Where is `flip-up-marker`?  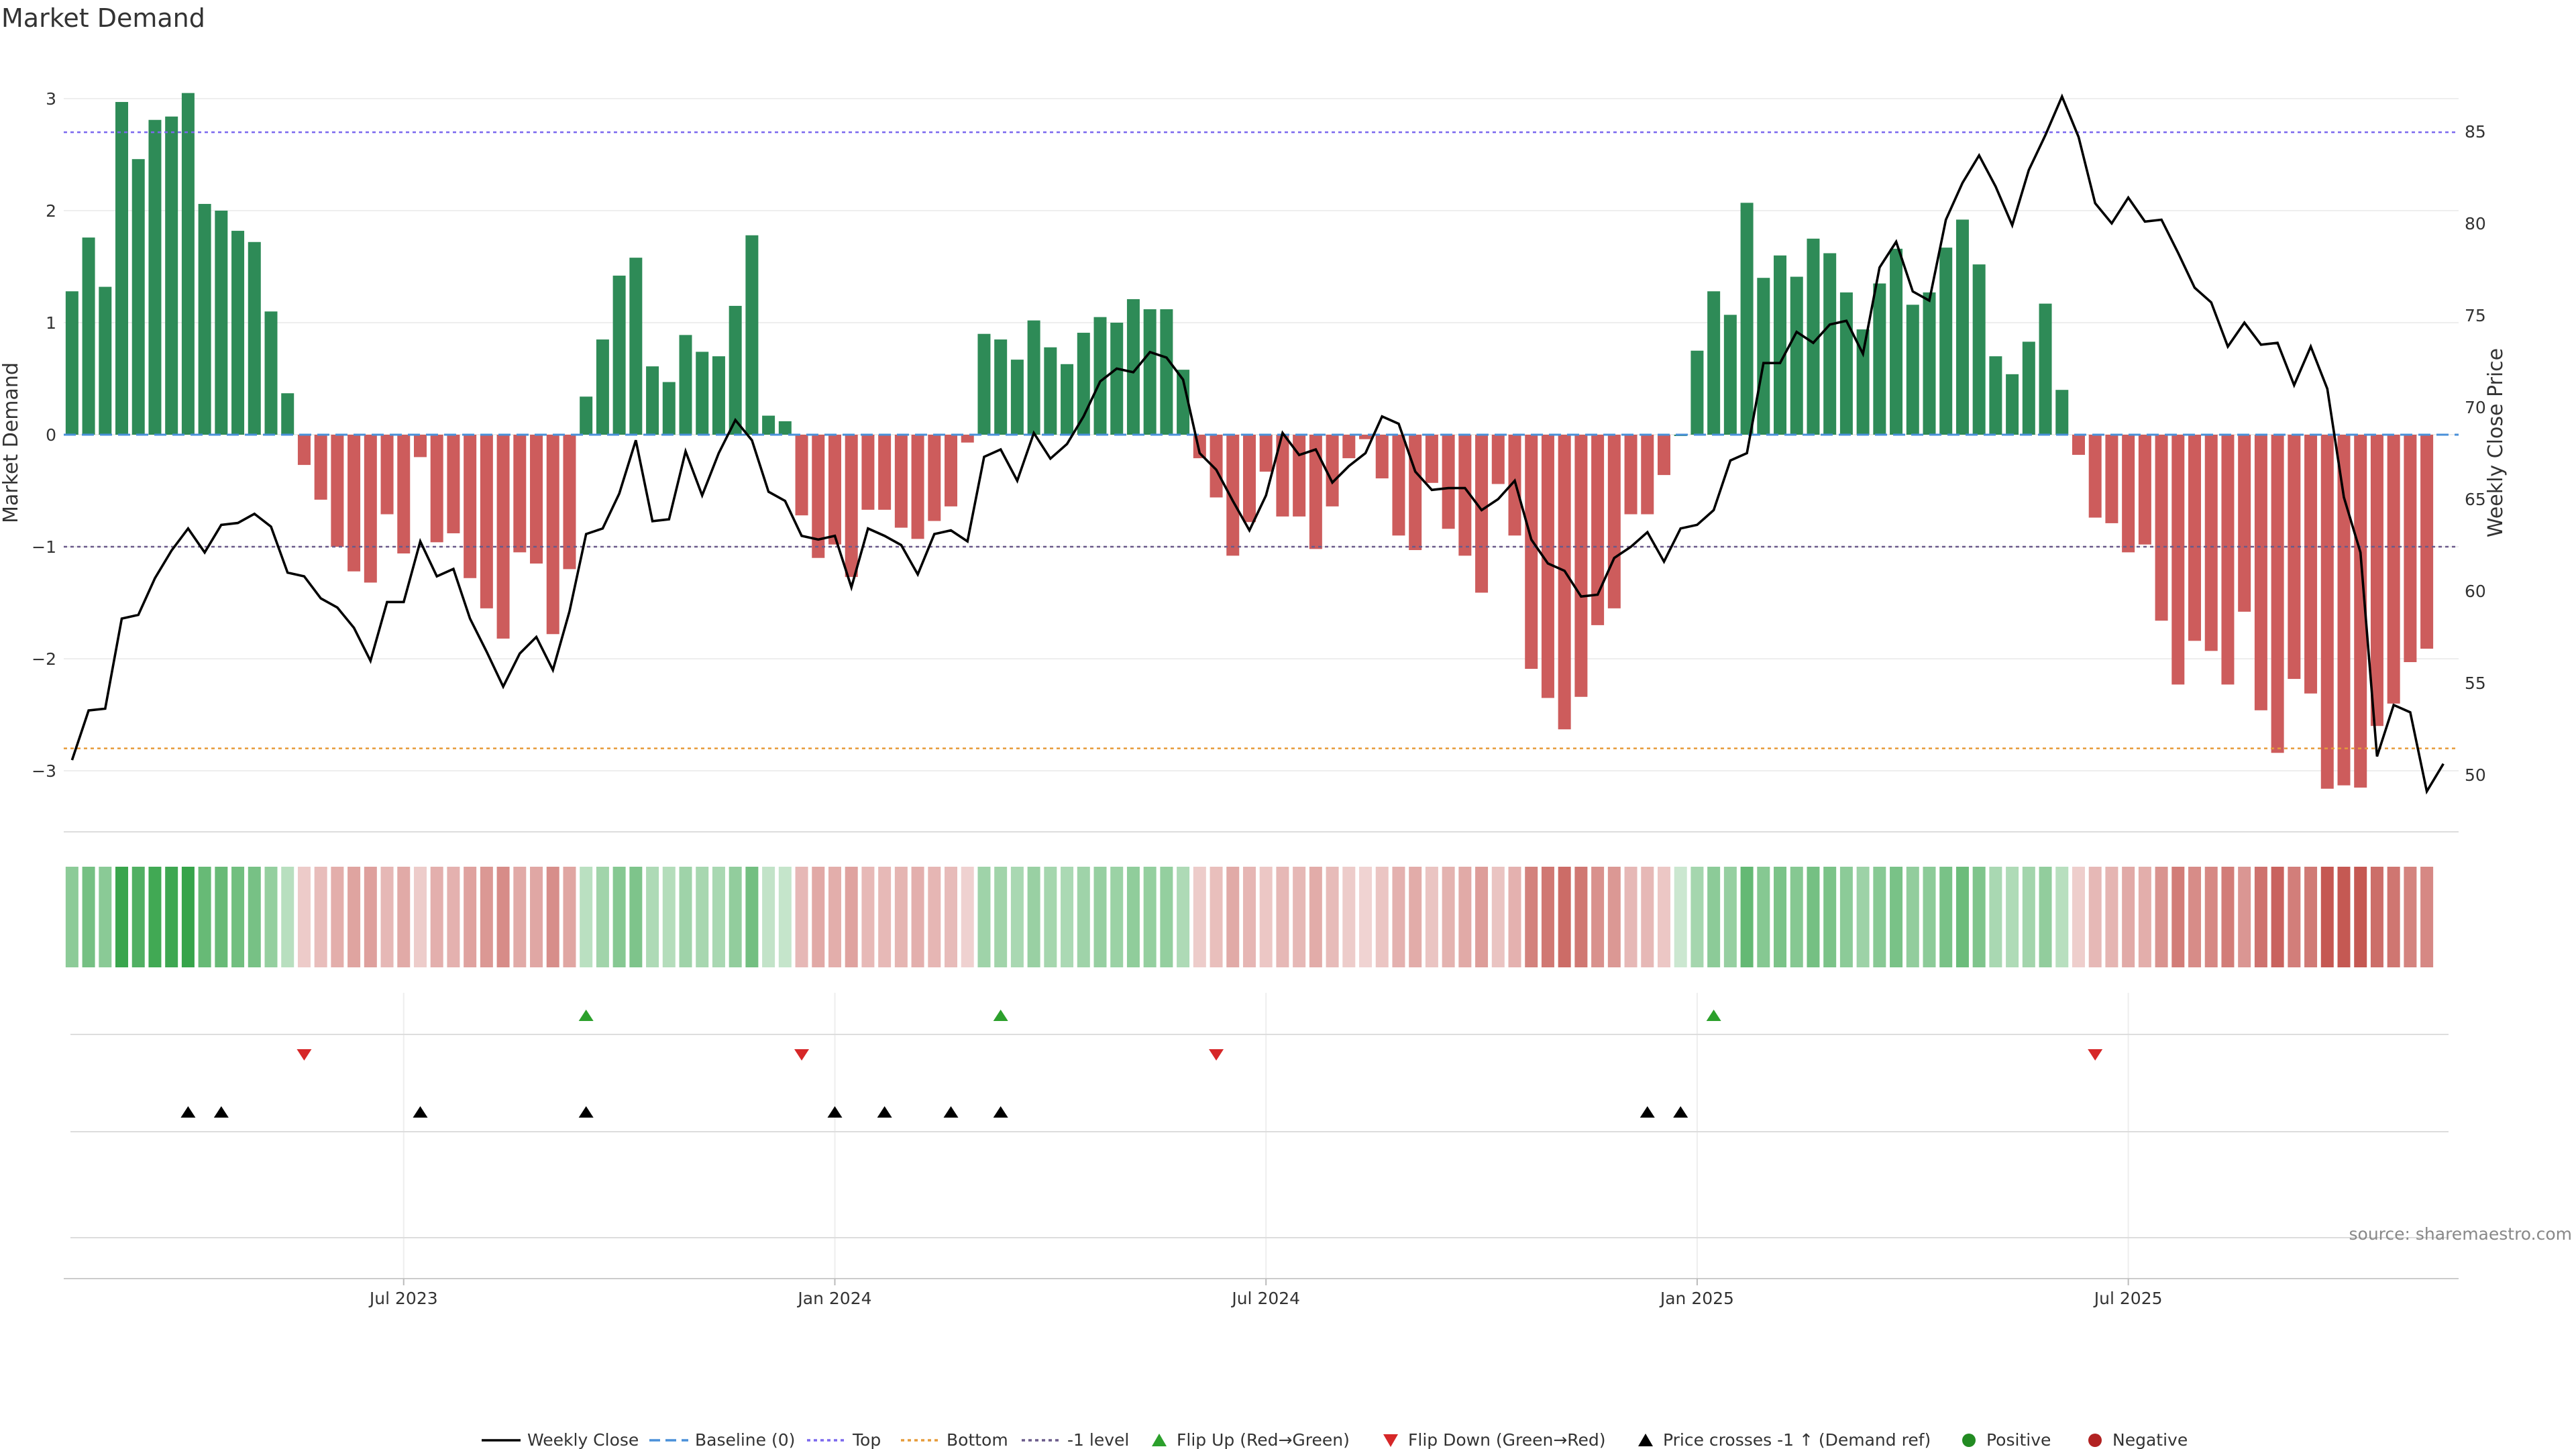 flip-up-marker is located at coordinates (1713, 1015).